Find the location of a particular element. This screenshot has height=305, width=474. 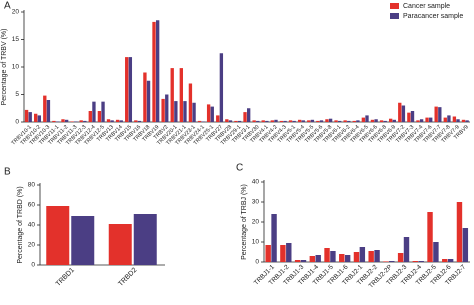

y-tick-label: 10 is located at coordinates (256, 242).